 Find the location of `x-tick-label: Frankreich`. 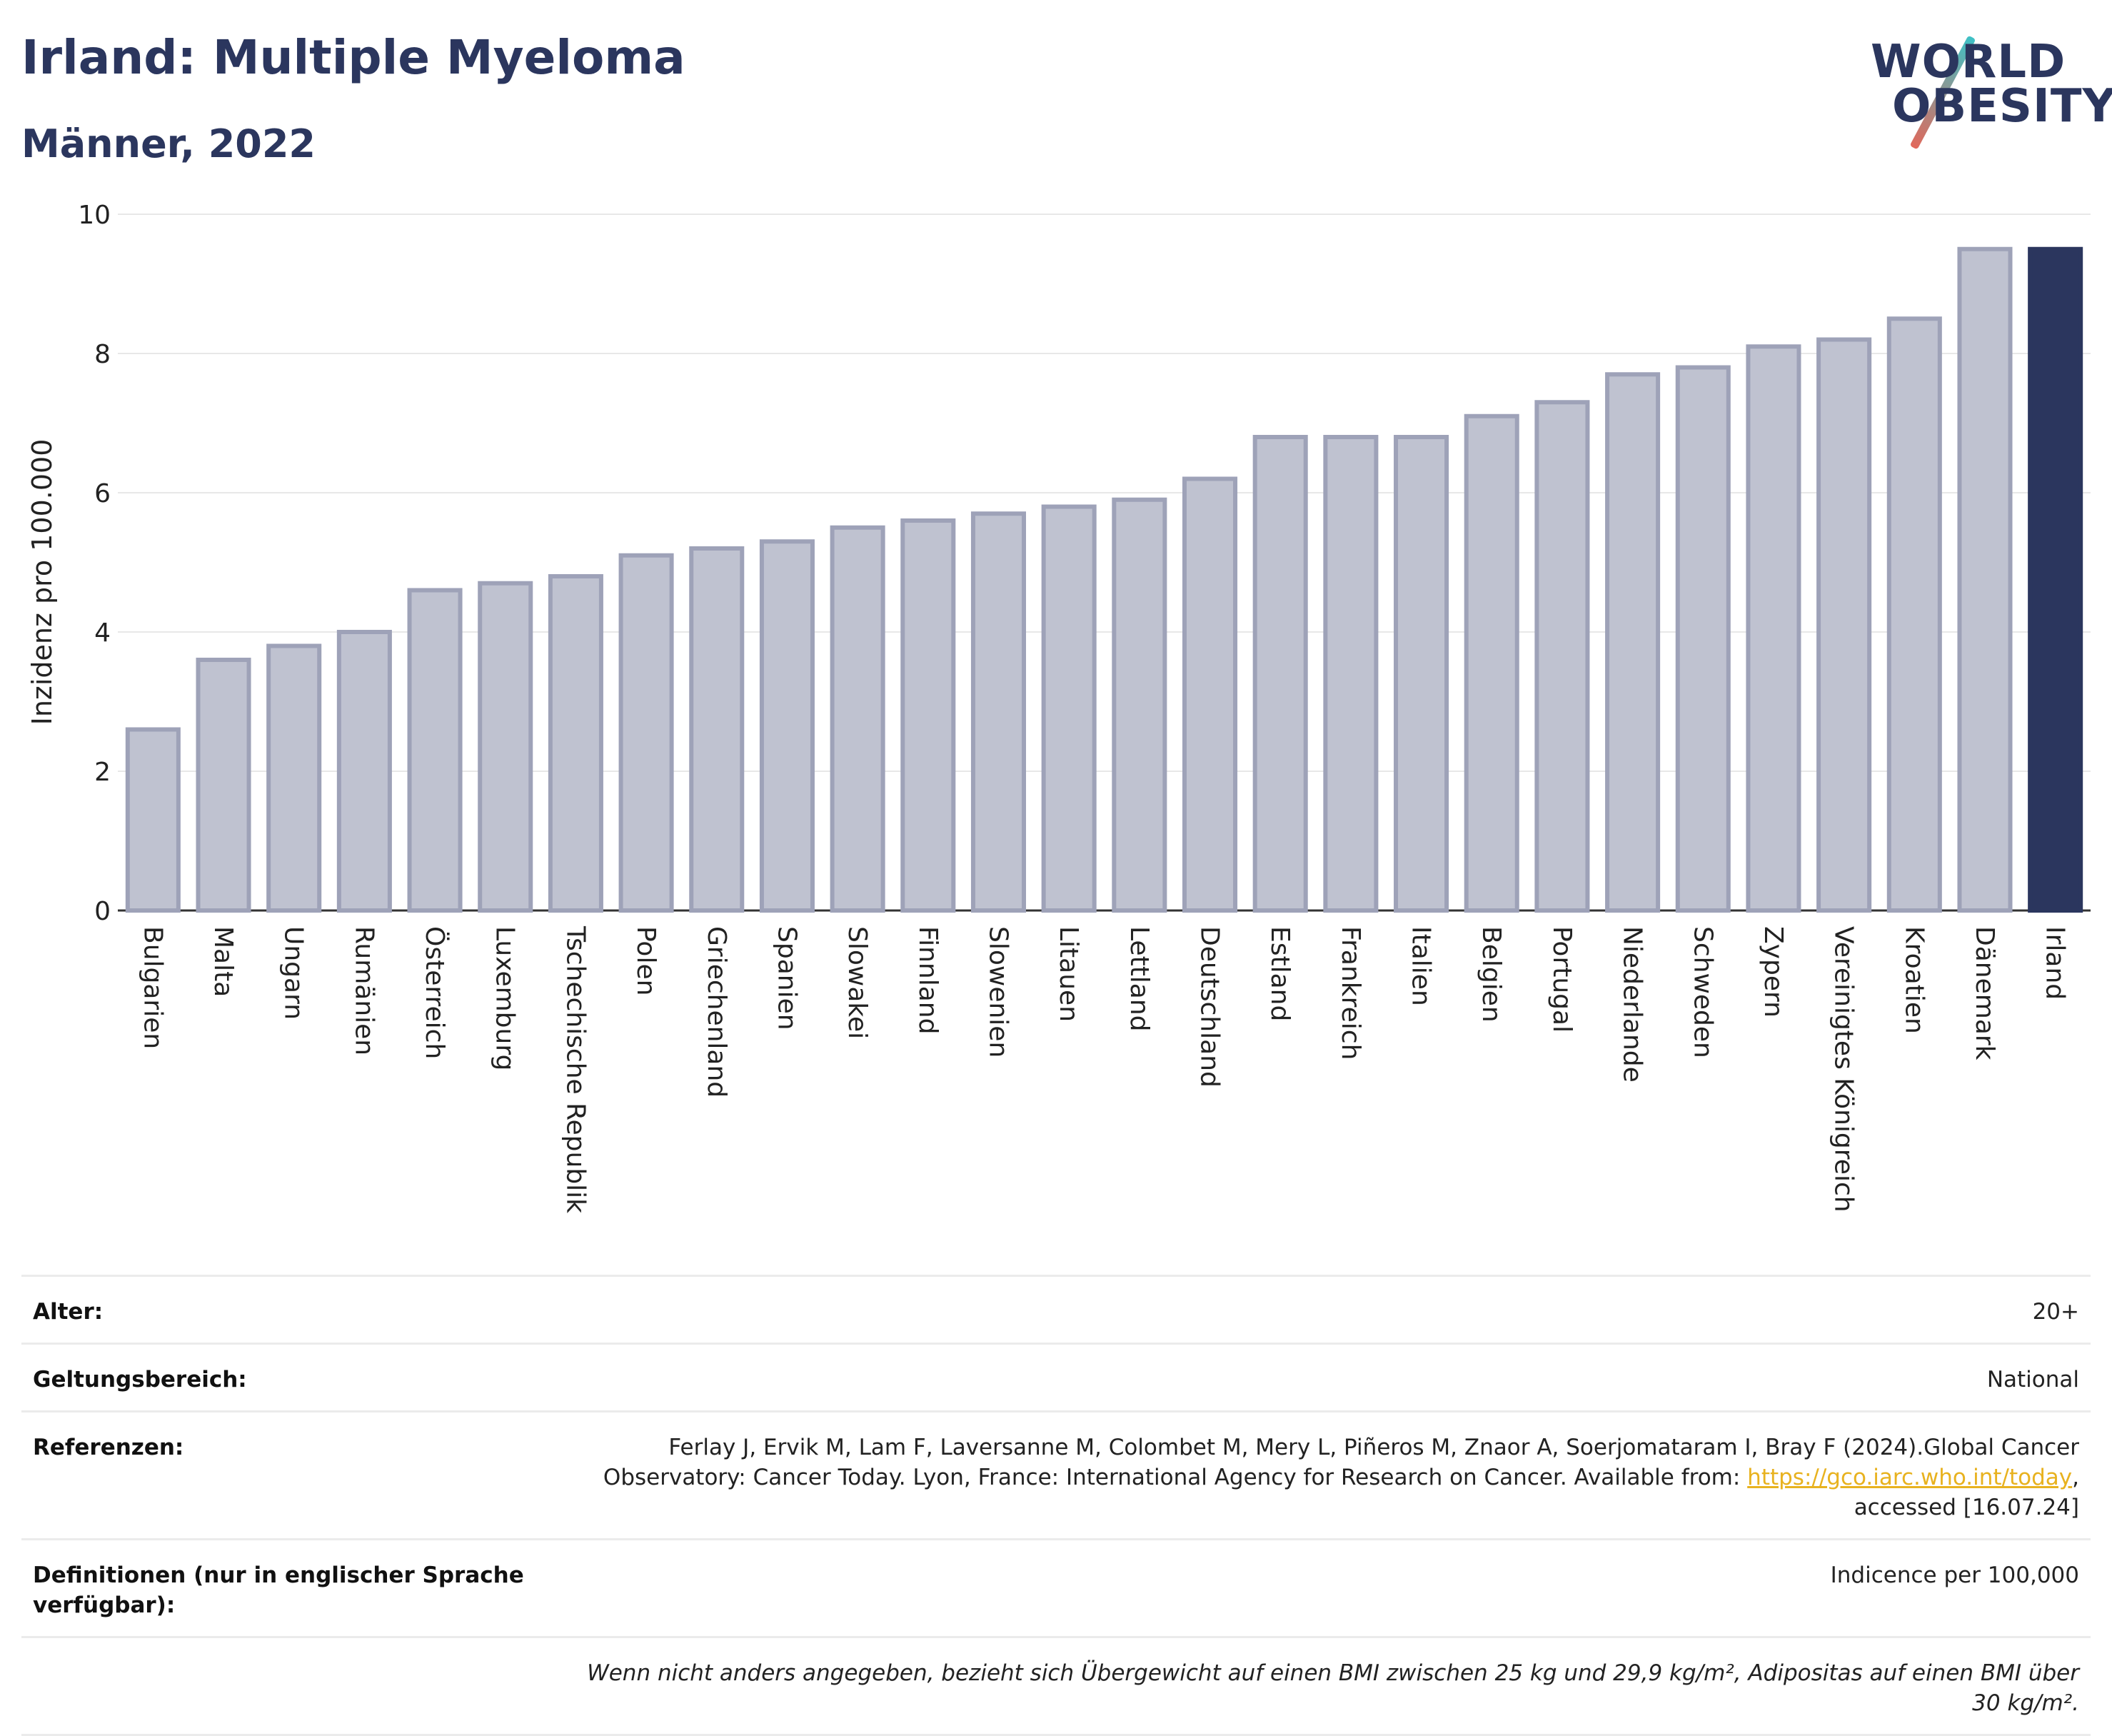

x-tick-label: Frankreich is located at coordinates (1351, 993).